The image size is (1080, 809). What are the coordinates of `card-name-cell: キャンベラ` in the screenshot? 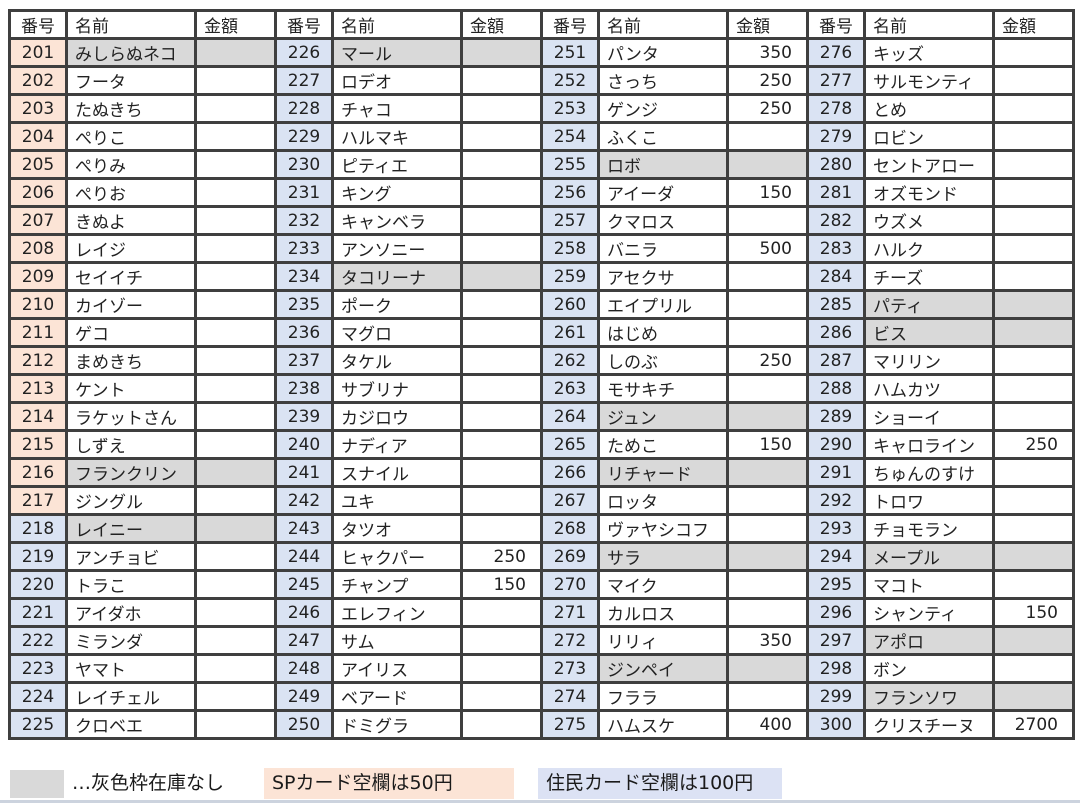 It's located at (397, 220).